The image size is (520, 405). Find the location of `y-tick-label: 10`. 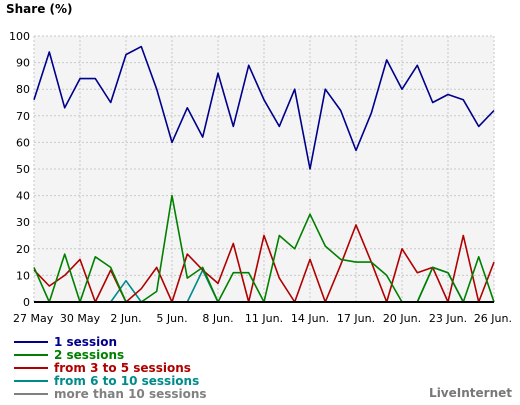

y-tick-label: 10 is located at coordinates (23, 275).